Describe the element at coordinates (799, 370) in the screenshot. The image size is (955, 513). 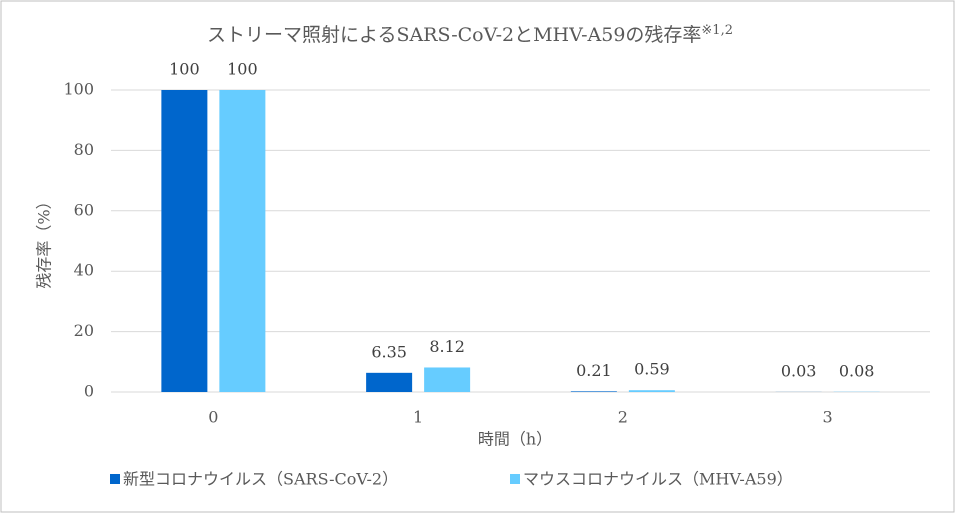
I see `data-label: 0.03` at that location.